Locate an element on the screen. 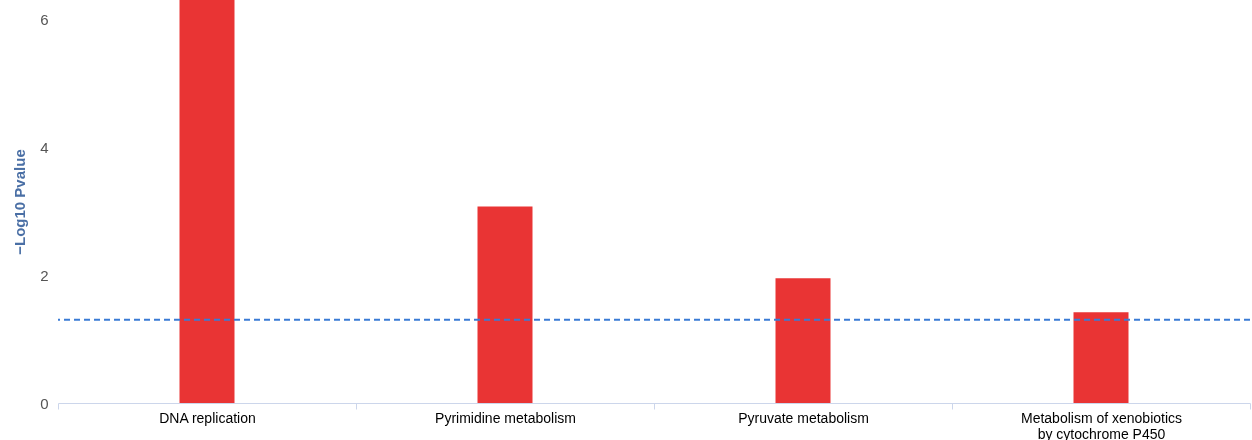  y-tick-label: 6 is located at coordinates (44, 19).